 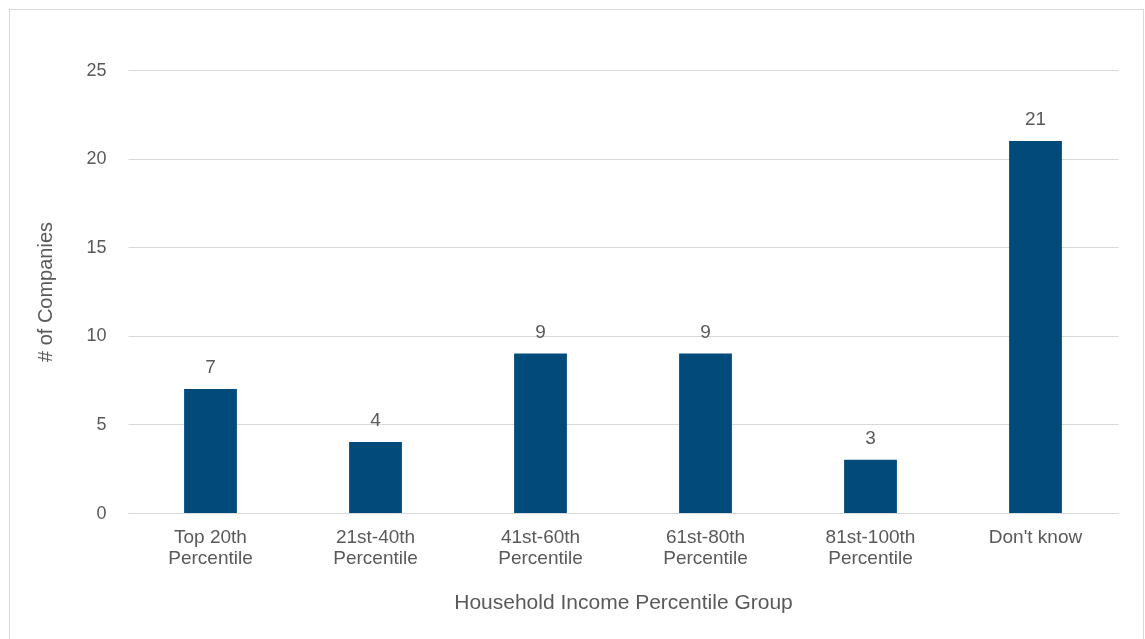 I want to click on y-tick-label: 10, so click(x=96, y=335).